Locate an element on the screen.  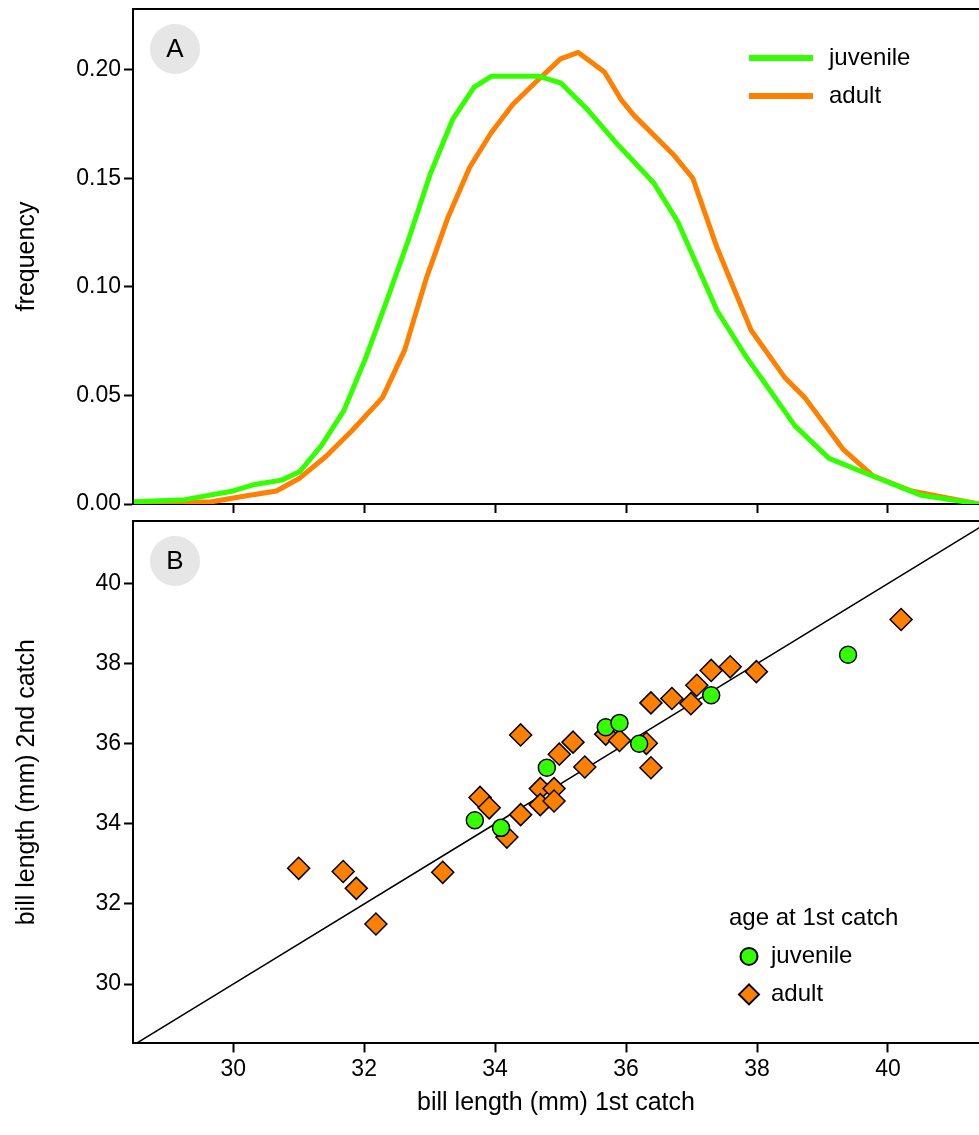
y-tick-label: 0.20 is located at coordinates (98, 68).